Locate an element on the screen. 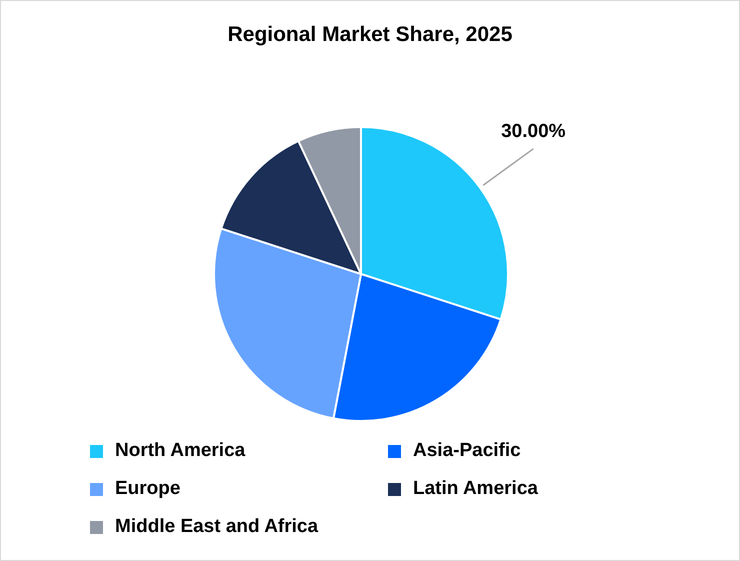  legend-label: North America is located at coordinates (180, 451).